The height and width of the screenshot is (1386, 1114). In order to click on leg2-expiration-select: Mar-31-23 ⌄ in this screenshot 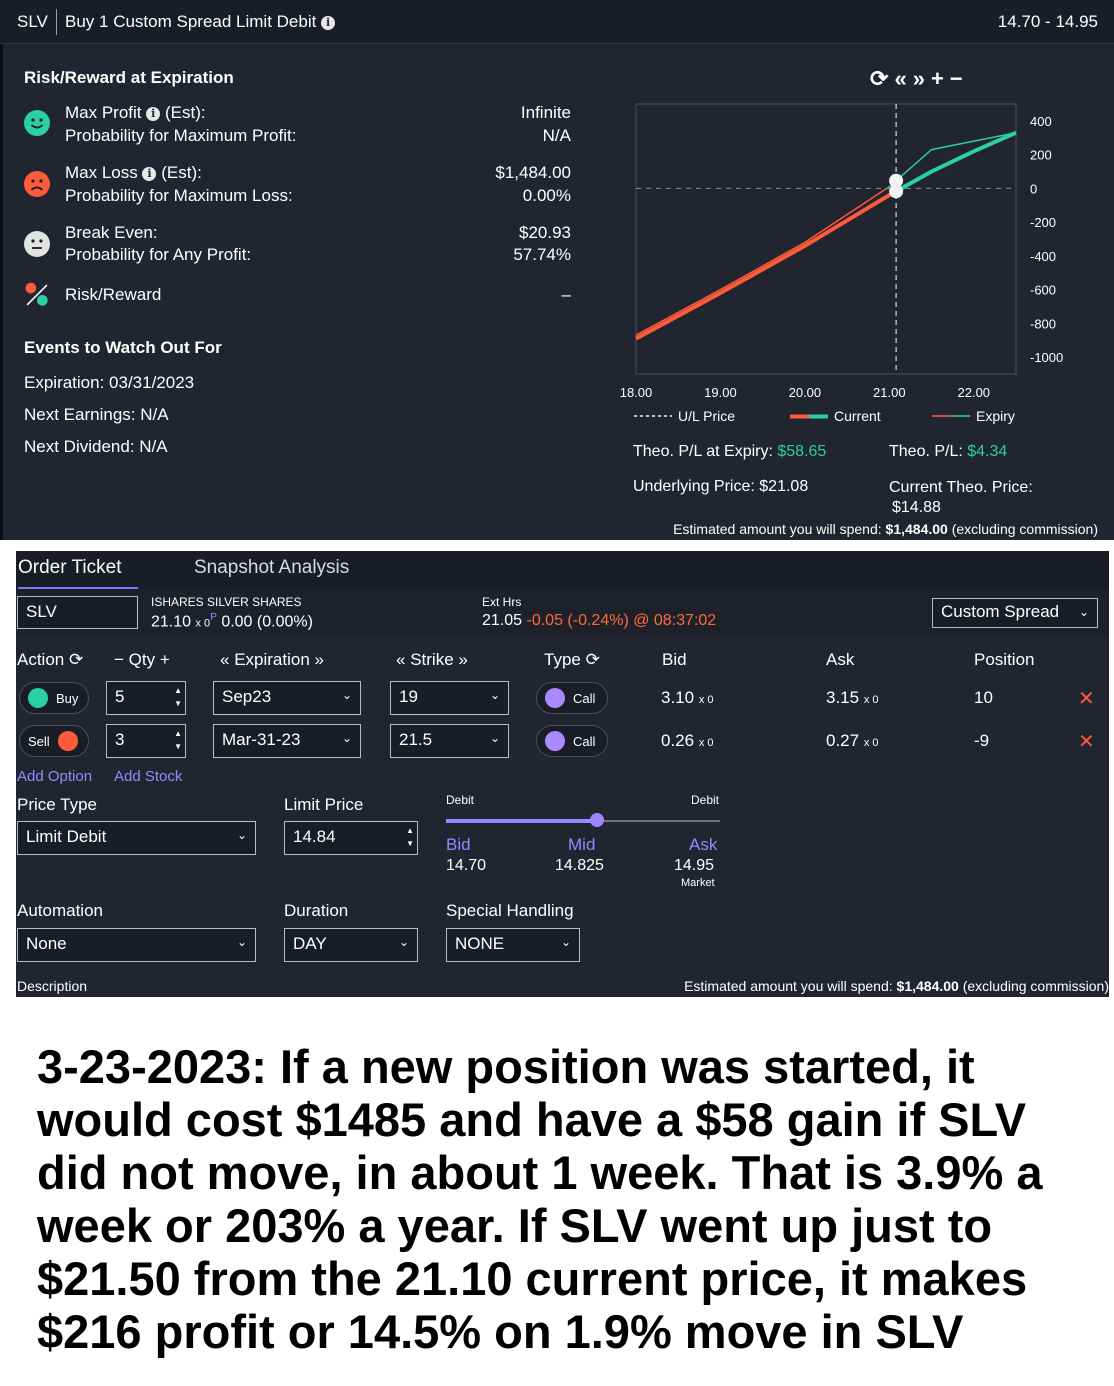, I will do `click(287, 741)`.